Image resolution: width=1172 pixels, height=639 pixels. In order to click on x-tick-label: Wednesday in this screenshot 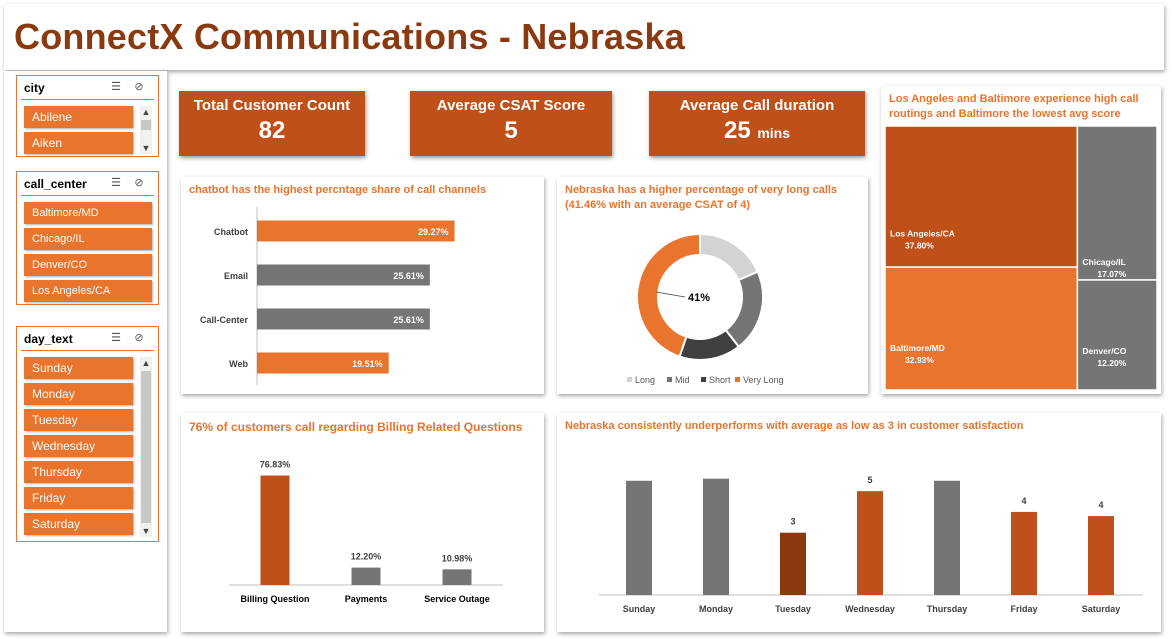, I will do `click(870, 609)`.